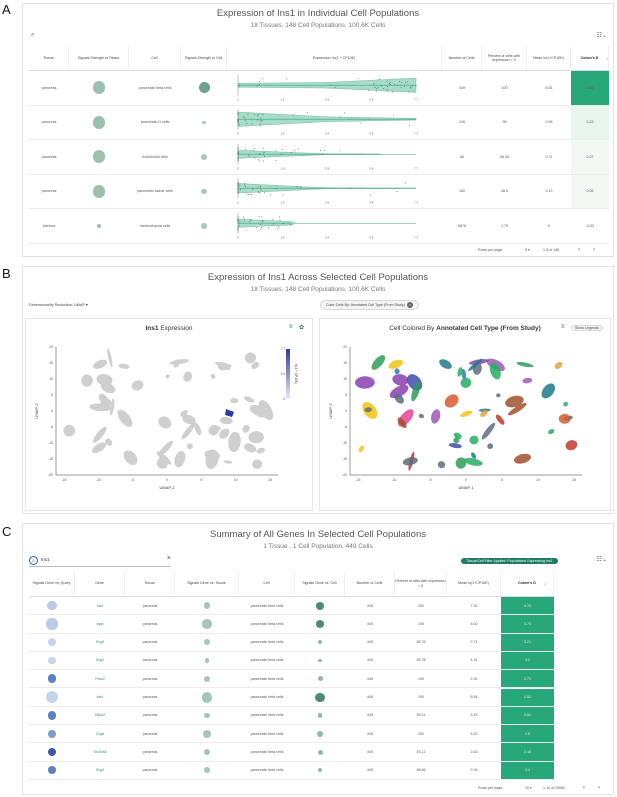 The image size is (617, 797). What do you see at coordinates (527, 250) in the screenshot?
I see `rows-per-page-select: 5 ▾` at bounding box center [527, 250].